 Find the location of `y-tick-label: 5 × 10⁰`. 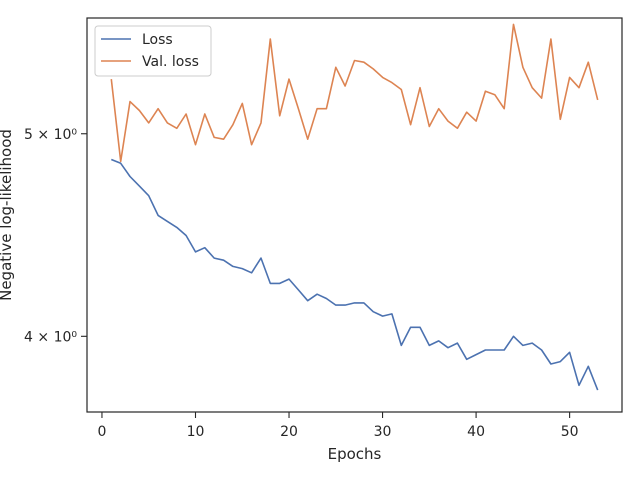

y-tick-label: 5 × 10⁰ is located at coordinates (50, 135).